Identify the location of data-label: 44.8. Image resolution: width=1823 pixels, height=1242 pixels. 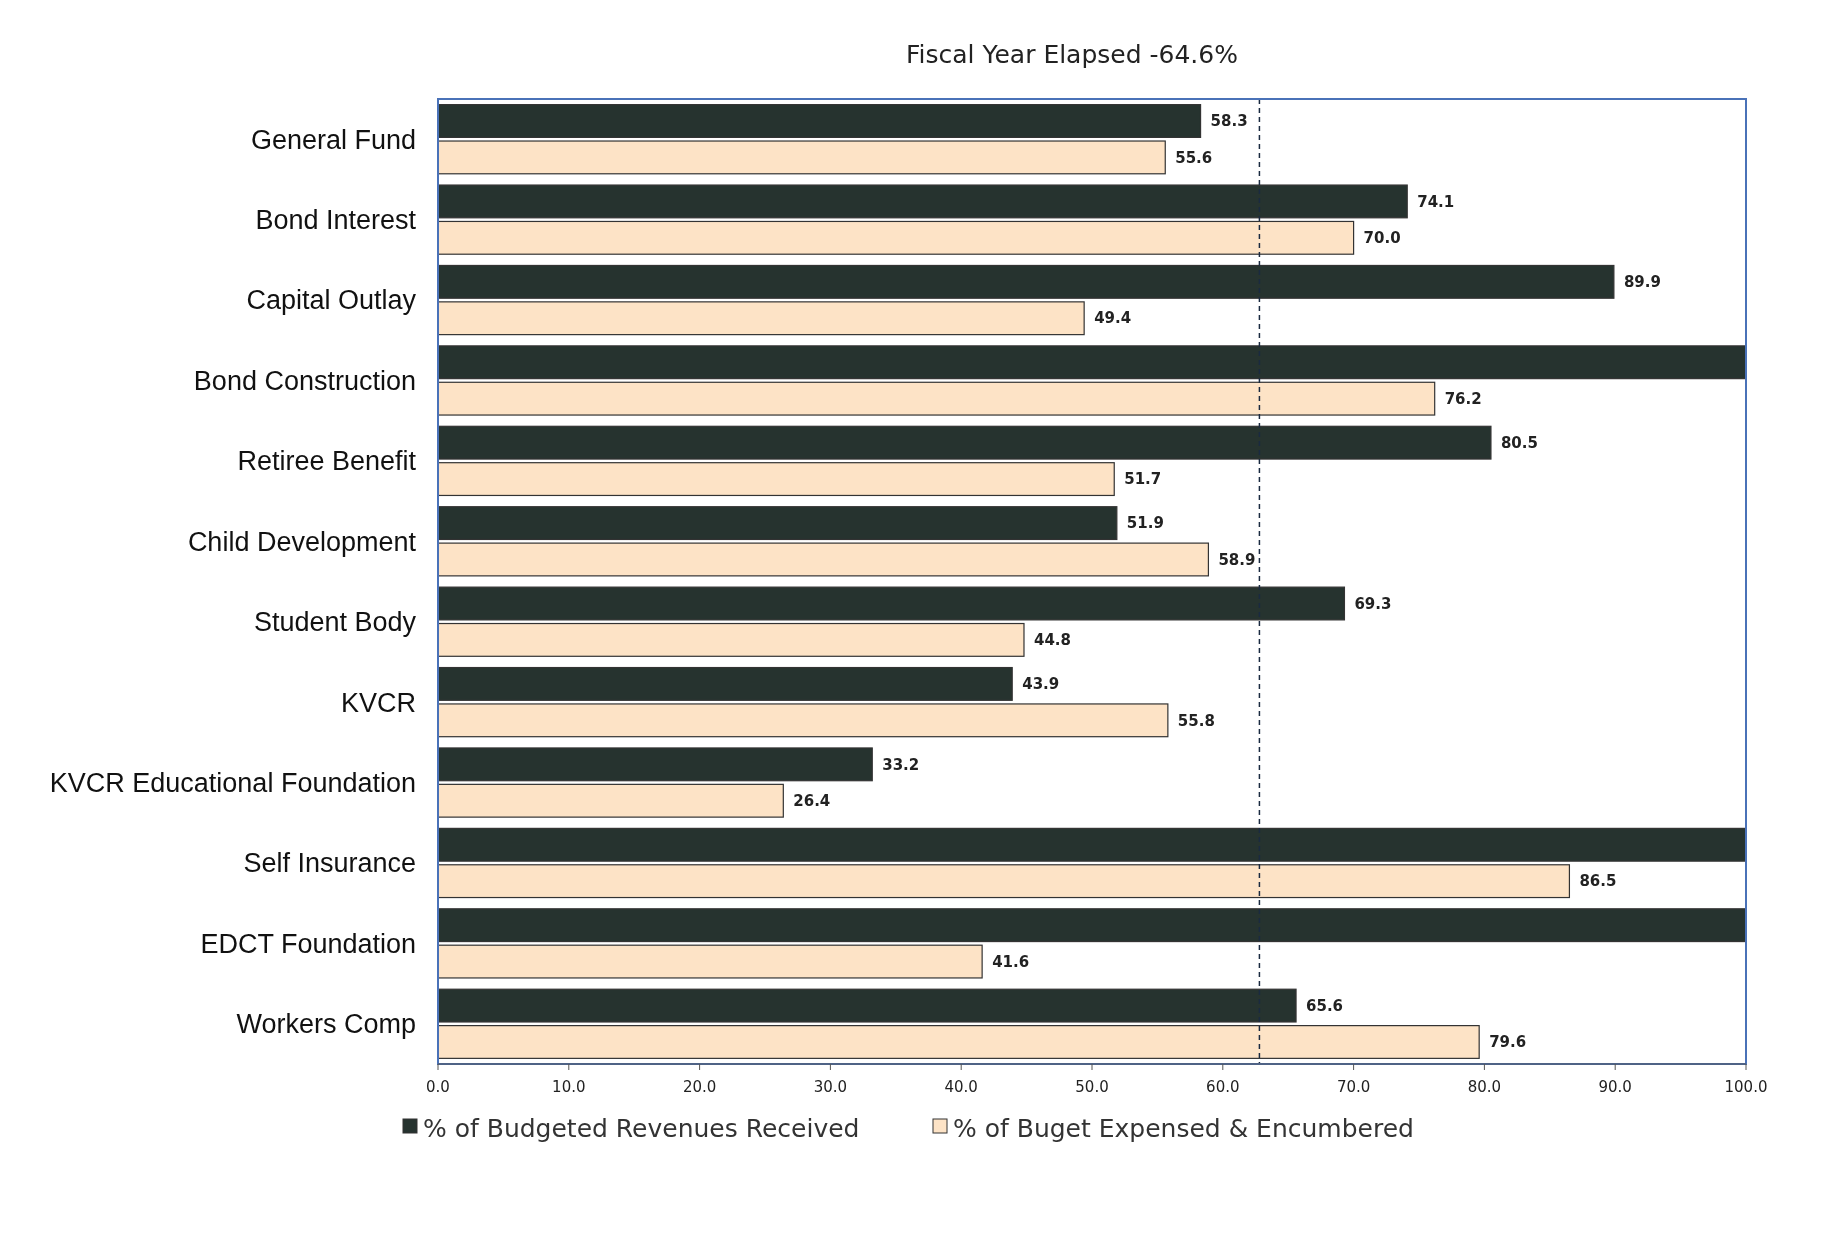
(1052, 640).